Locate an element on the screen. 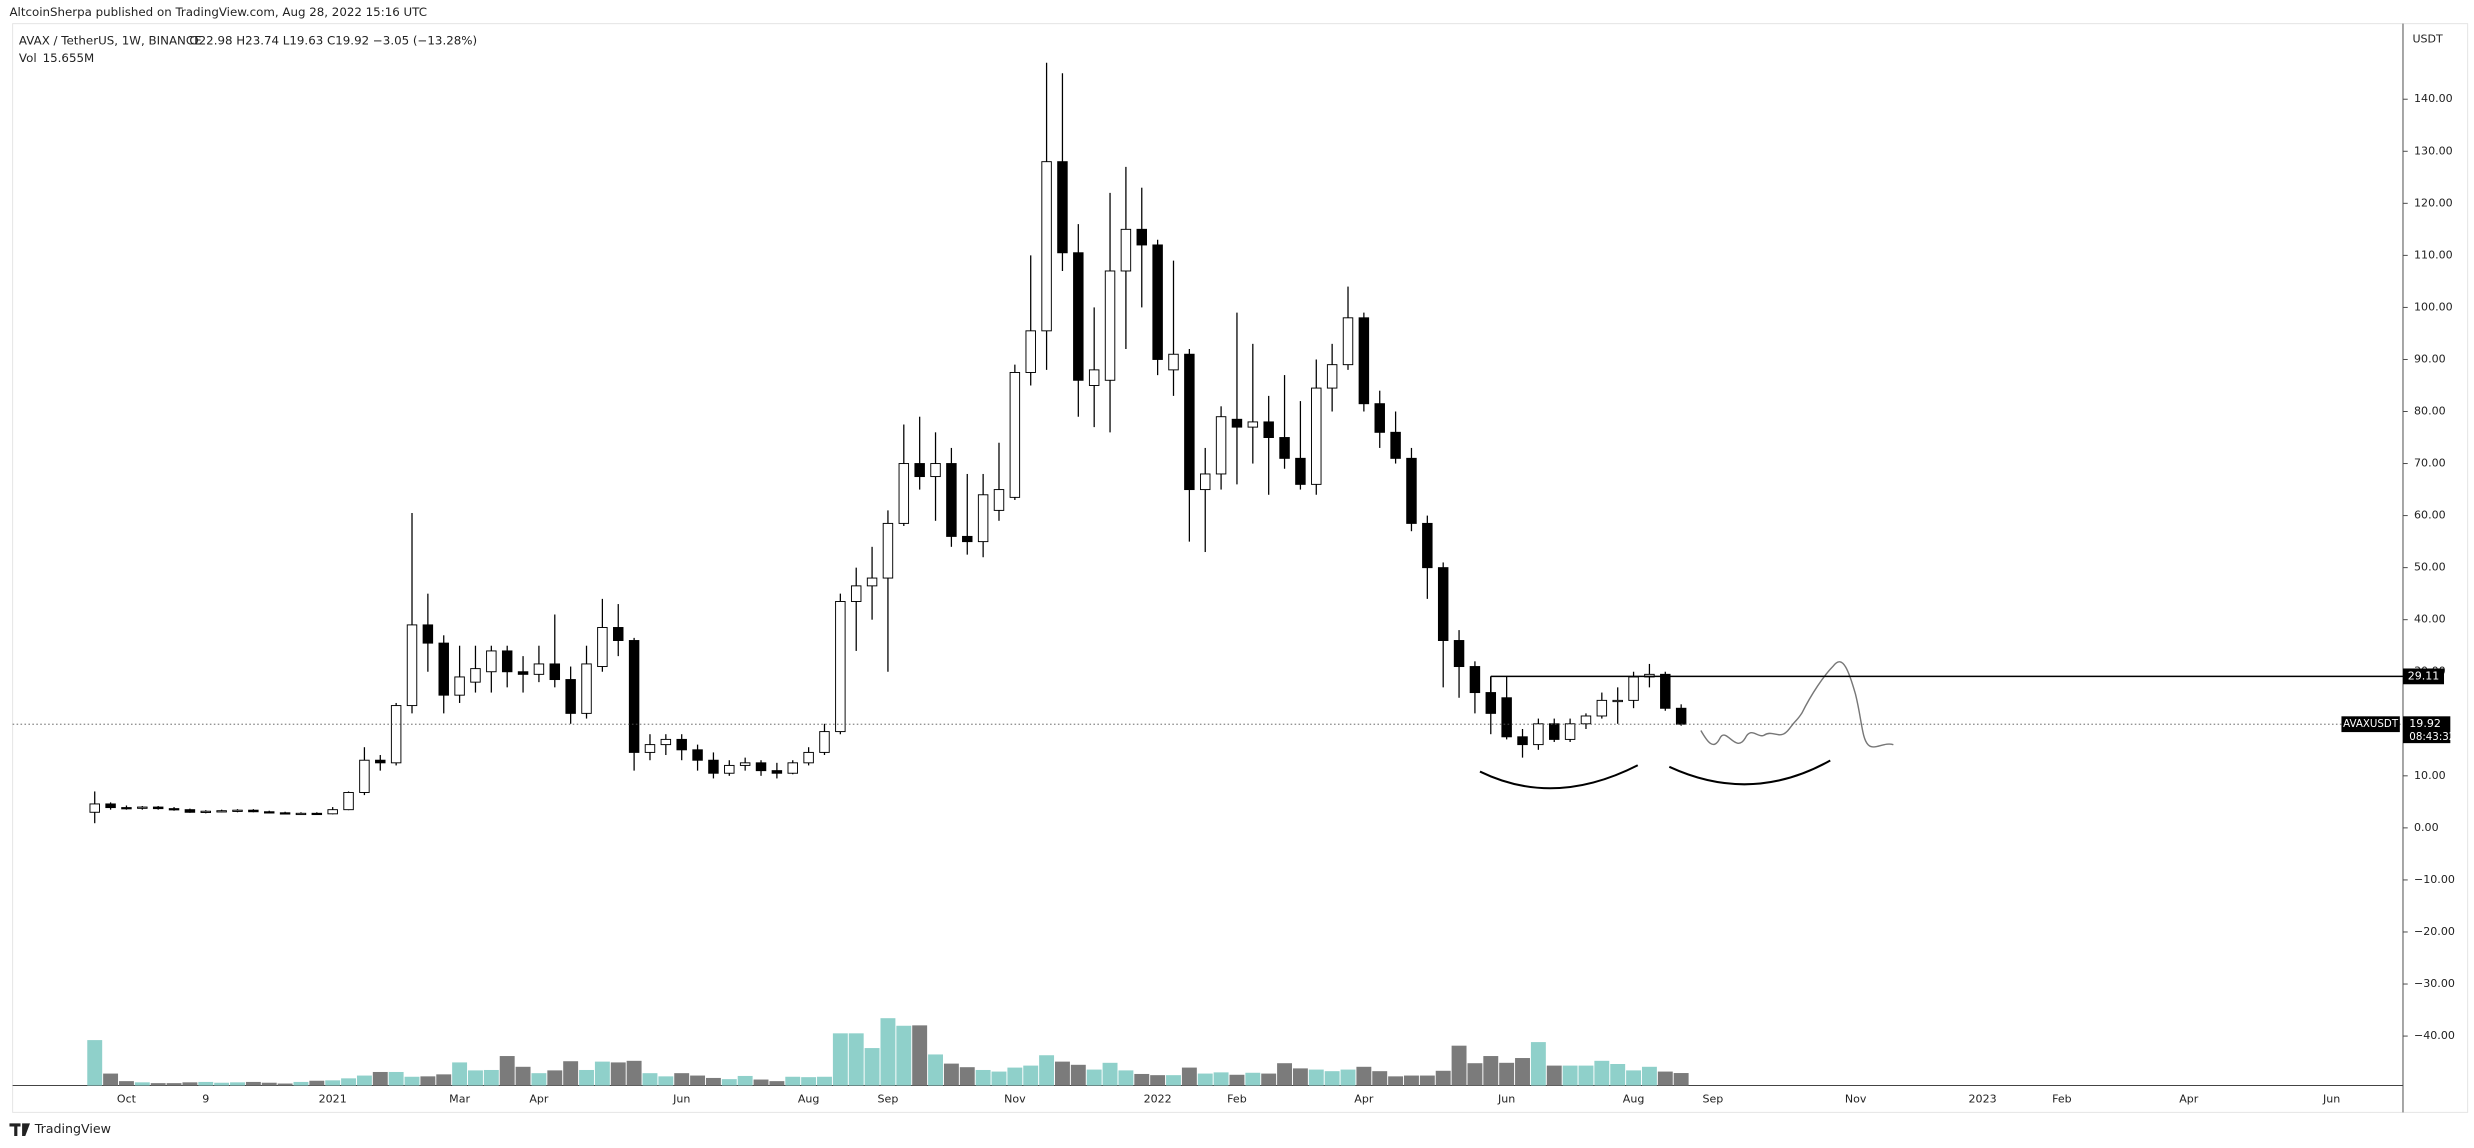  x-tick-label: 9 is located at coordinates (205, 1099).